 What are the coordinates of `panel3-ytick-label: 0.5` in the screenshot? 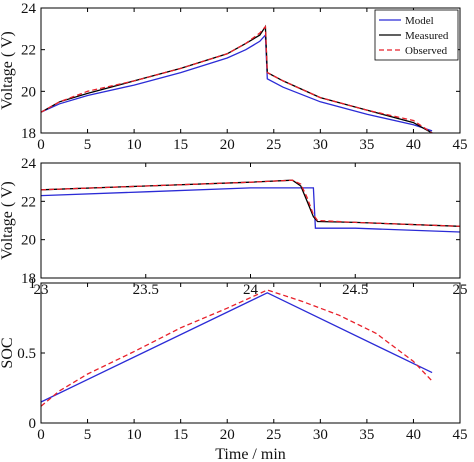 It's located at (26, 354).